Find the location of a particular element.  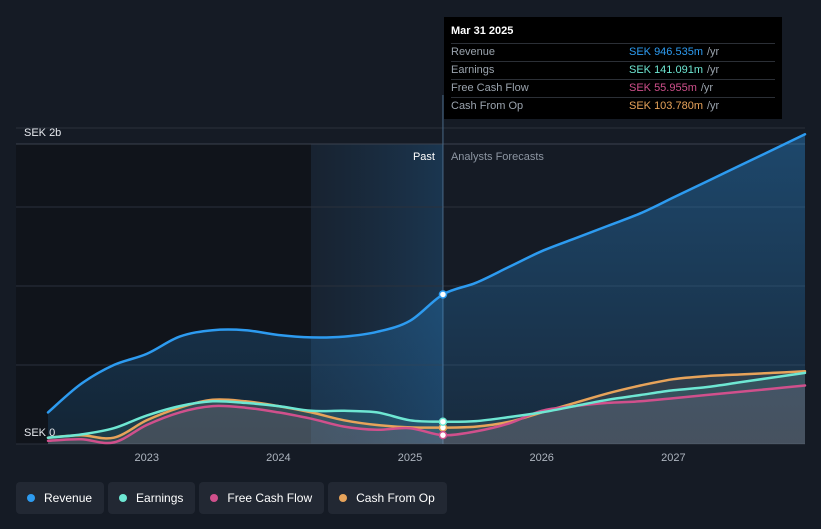

x-tick-label: 2027 is located at coordinates (673, 458).